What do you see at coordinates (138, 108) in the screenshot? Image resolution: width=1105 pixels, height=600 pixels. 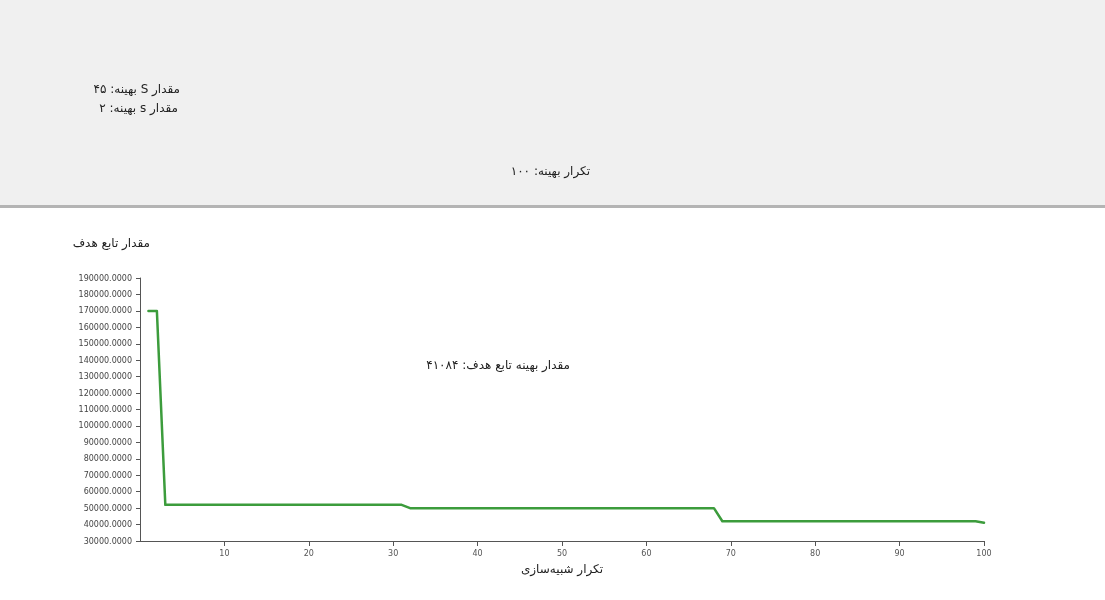 I see `text: مقدار s بهینه: ۲` at bounding box center [138, 108].